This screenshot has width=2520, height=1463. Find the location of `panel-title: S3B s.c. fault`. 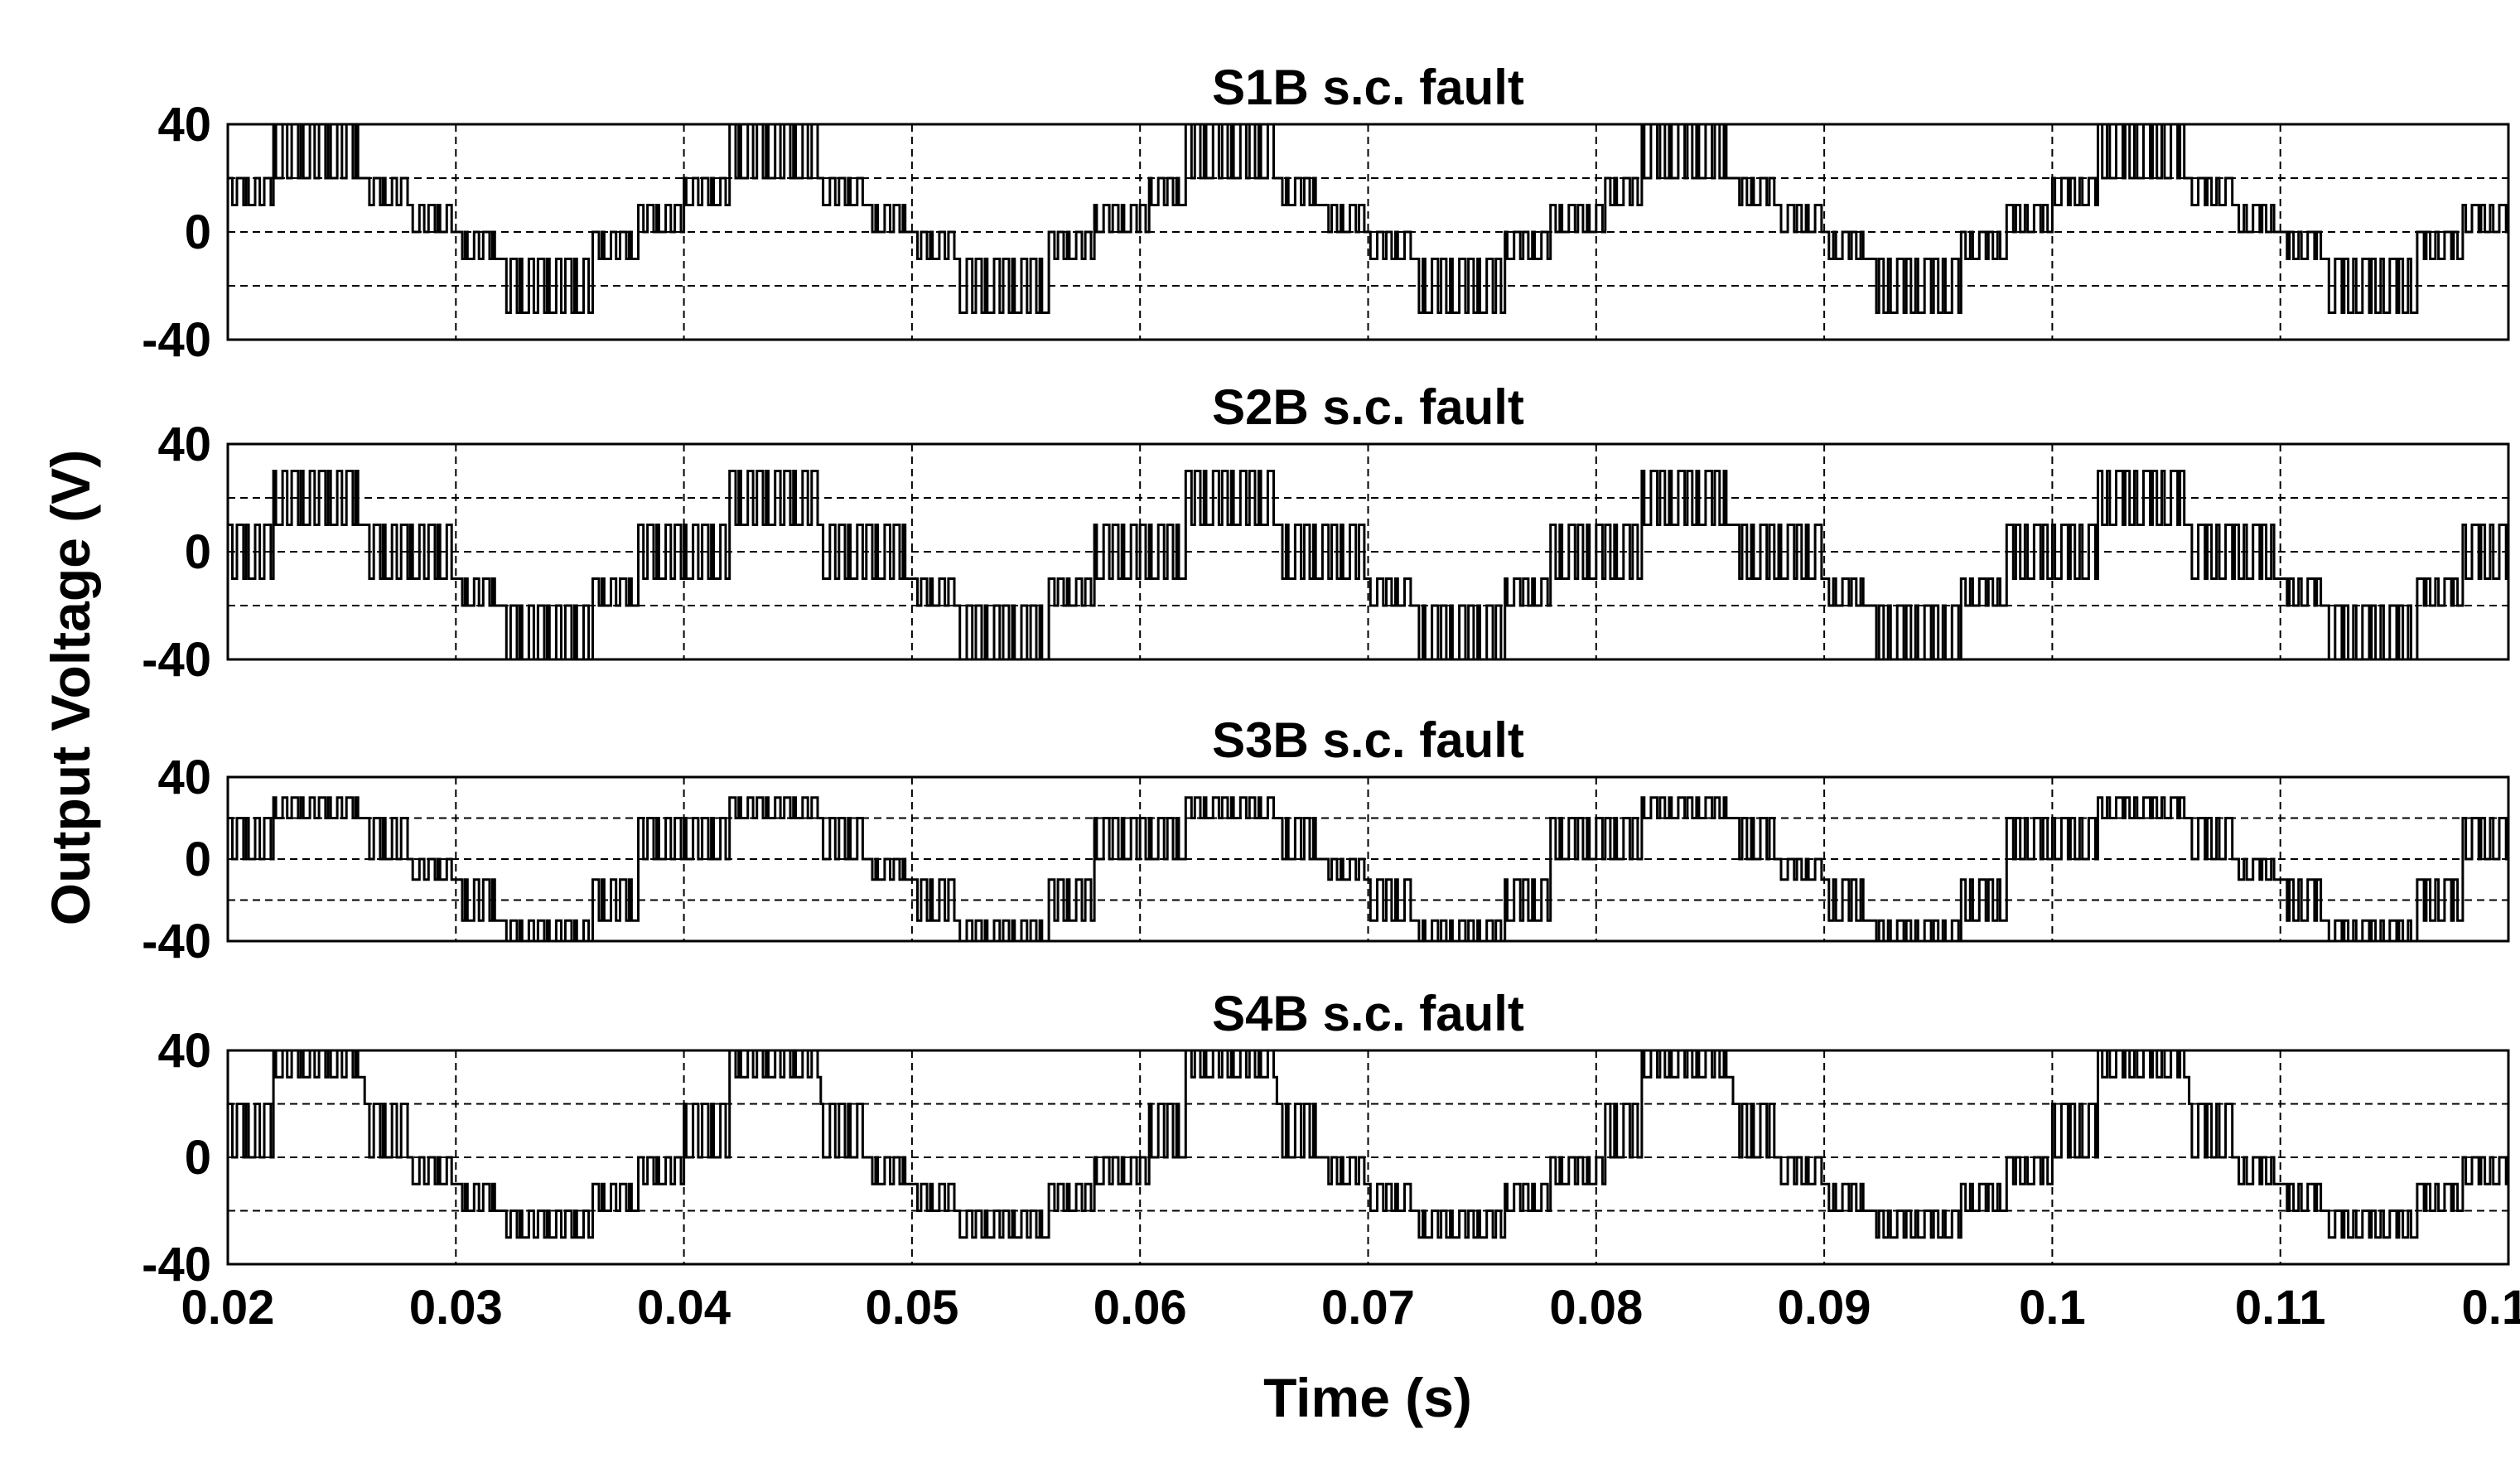

panel-title: S3B s.c. fault is located at coordinates (1368, 740).